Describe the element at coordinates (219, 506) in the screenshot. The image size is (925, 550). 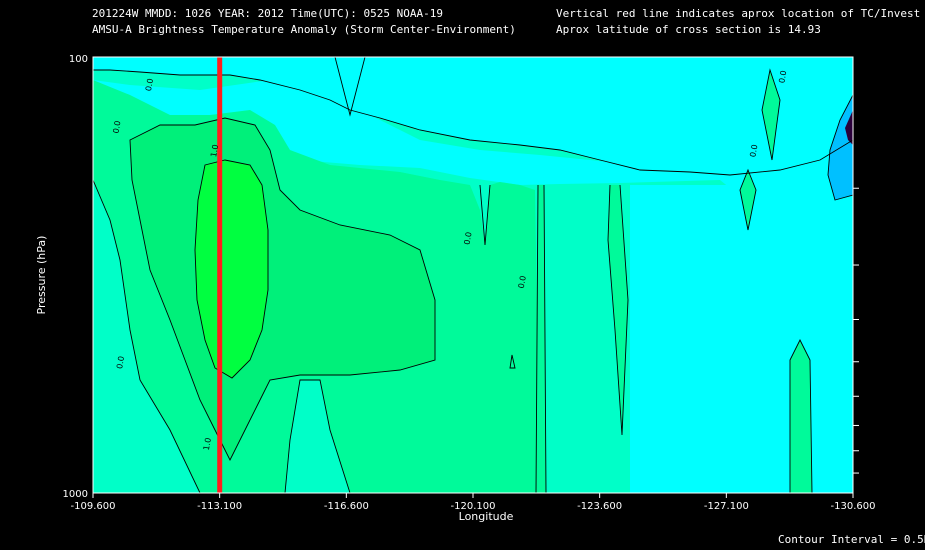
I see `x-tick-label: -113.100` at that location.